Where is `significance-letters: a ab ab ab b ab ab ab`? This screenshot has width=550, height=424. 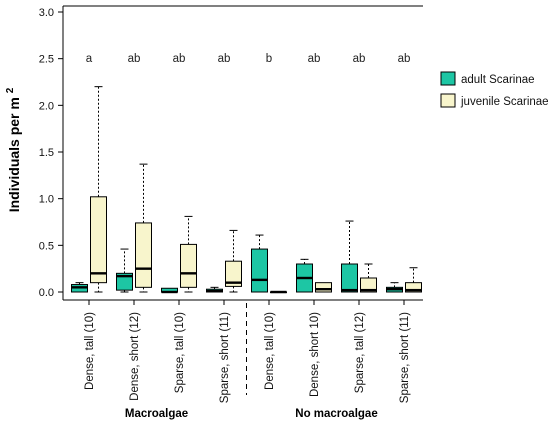
significance-letters: a ab ab ab b ab ab ab is located at coordinates (248, 59).